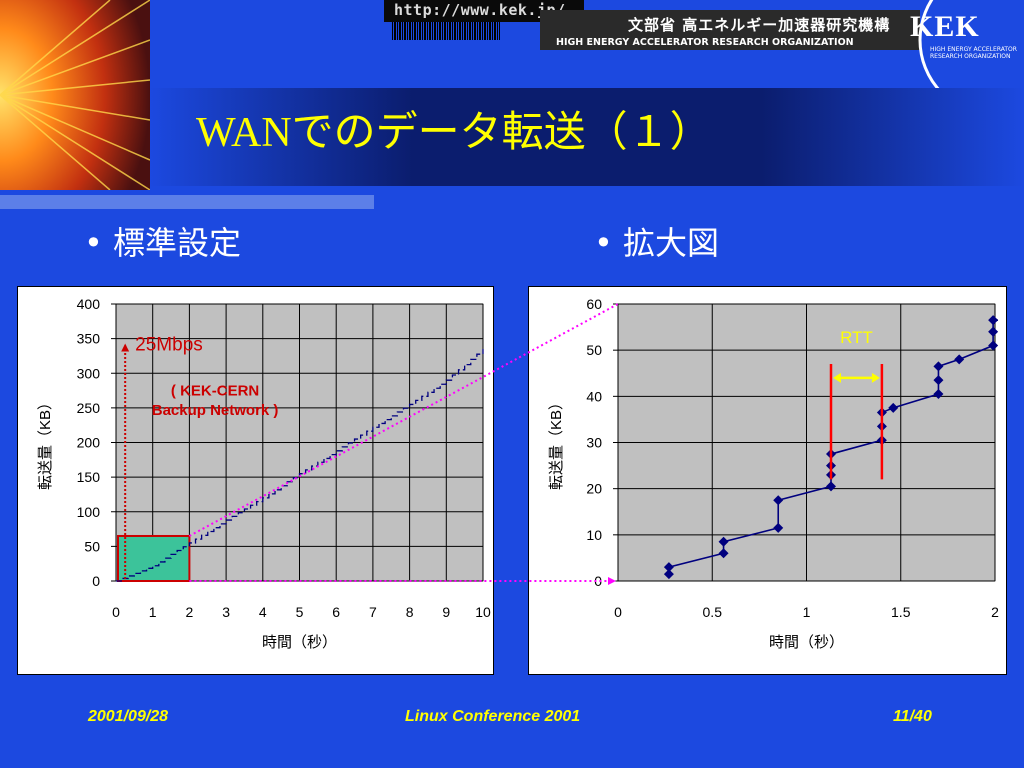 The height and width of the screenshot is (768, 1024). I want to click on rtt-arrow-head-left, so click(837, 377).